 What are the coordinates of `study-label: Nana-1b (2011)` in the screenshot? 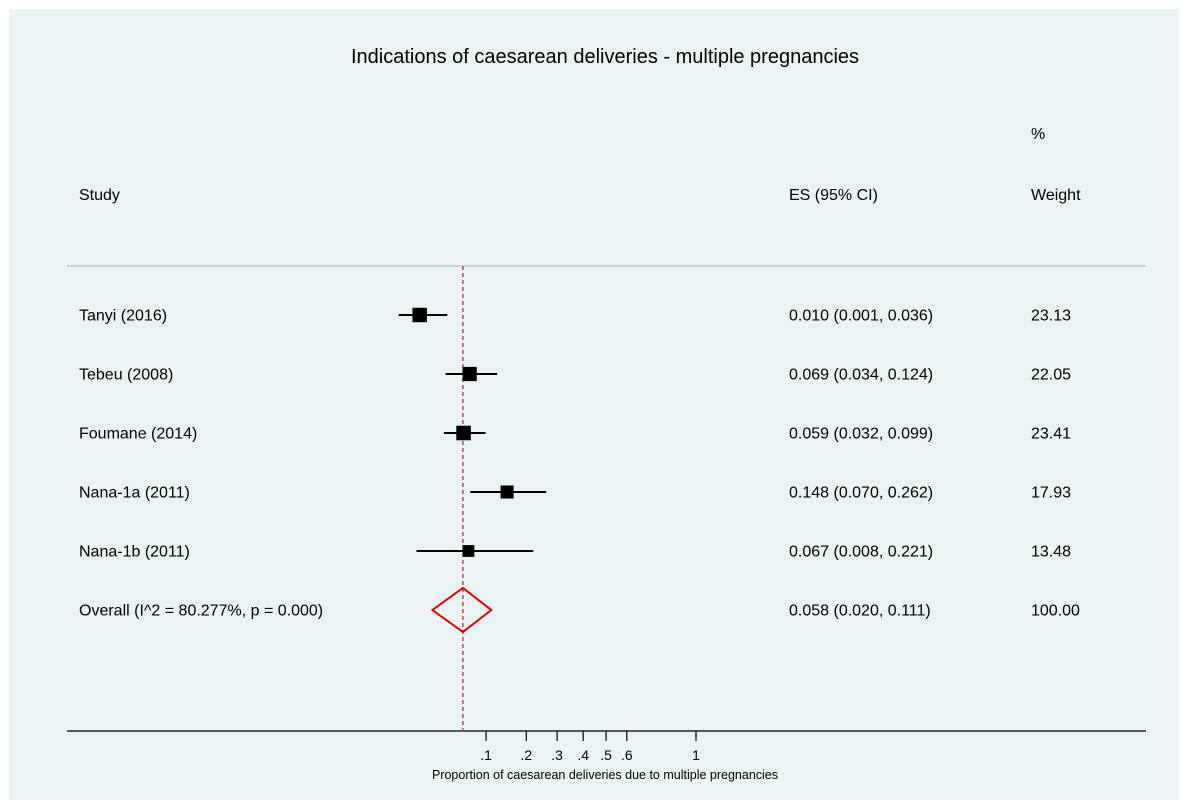 It's located at (134, 552).